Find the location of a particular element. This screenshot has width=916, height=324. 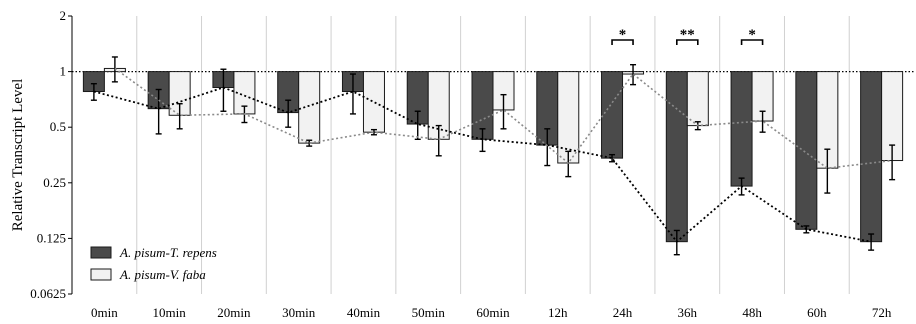

y-axis-title: Relative Transcript Level is located at coordinates (18, 155).